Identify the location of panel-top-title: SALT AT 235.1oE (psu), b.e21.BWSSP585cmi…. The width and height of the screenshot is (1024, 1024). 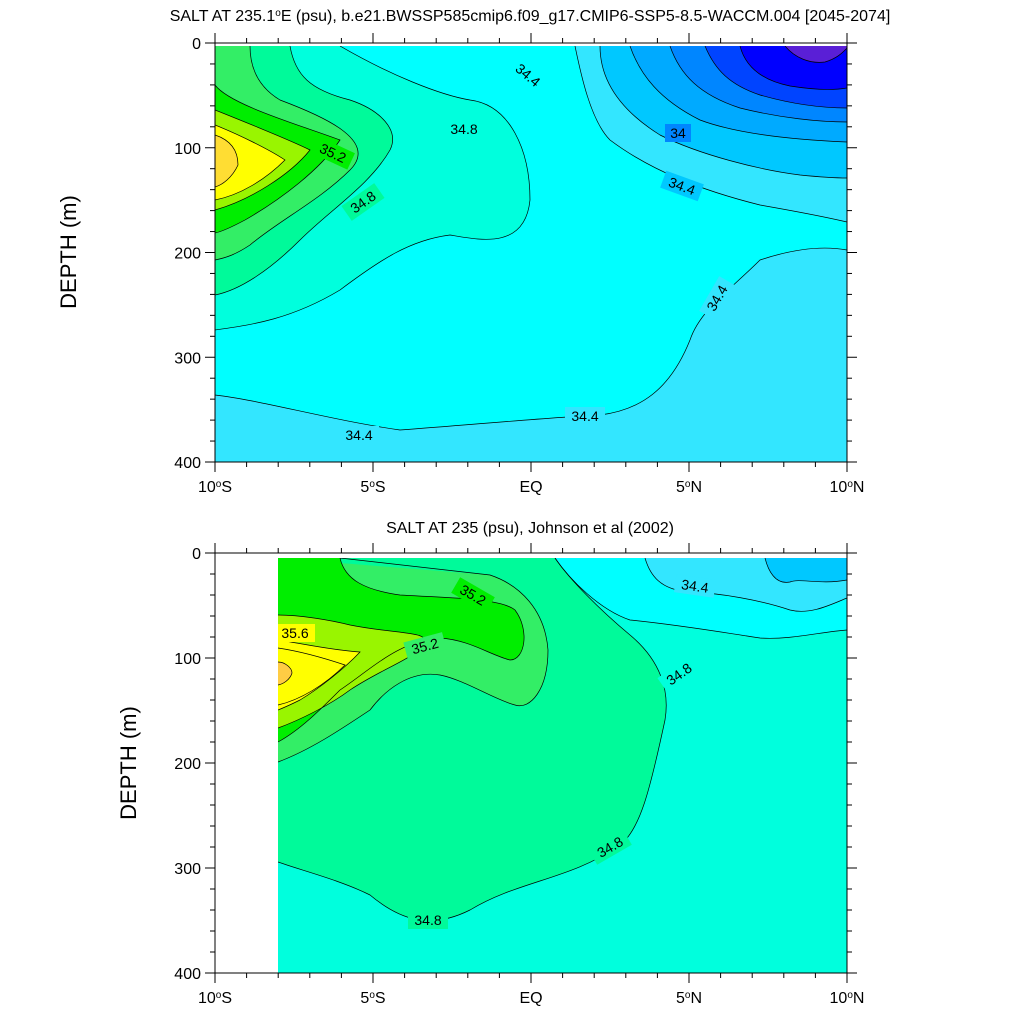
(530, 17).